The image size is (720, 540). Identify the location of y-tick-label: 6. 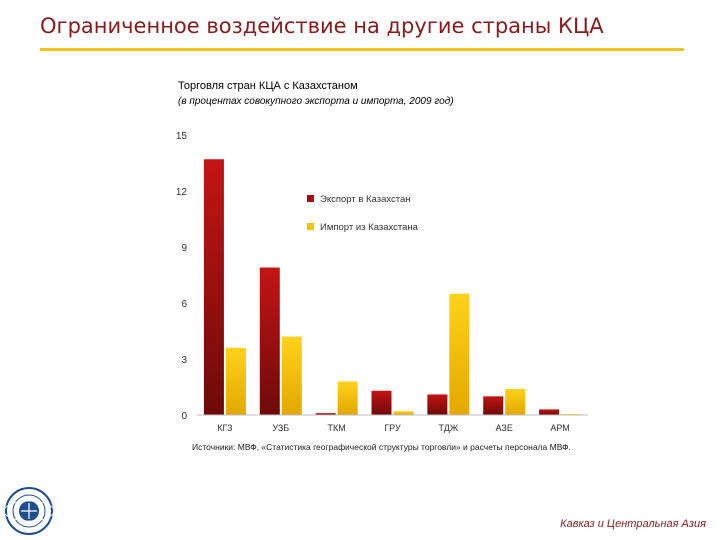
(184, 304).